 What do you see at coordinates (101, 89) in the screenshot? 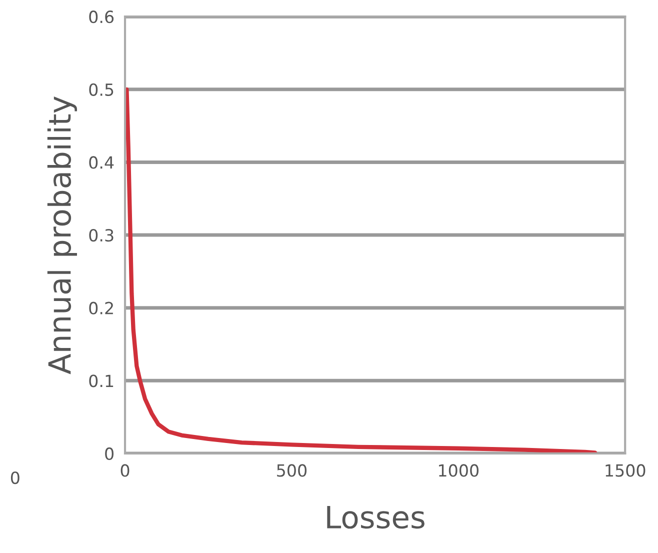
I see `y-tick-label: 0.5` at bounding box center [101, 89].